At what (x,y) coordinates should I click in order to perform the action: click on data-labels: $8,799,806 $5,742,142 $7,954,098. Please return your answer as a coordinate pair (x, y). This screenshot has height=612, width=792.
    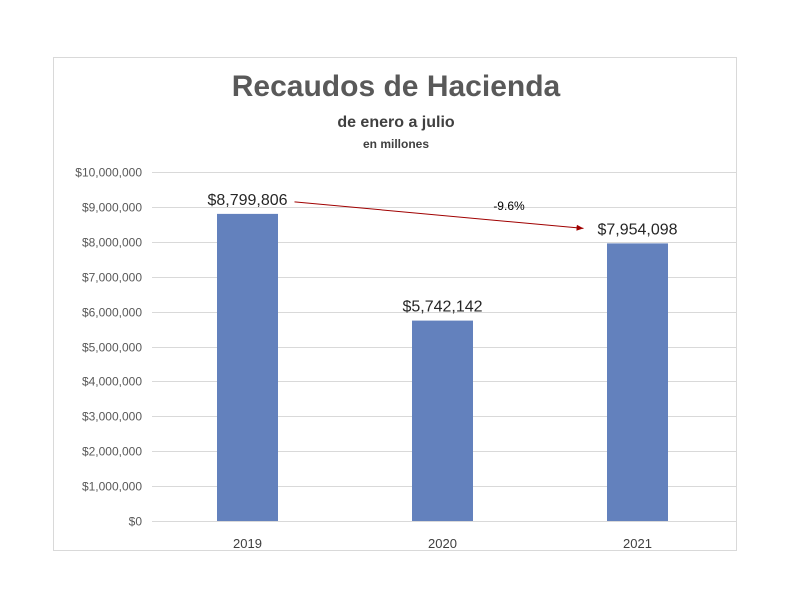
    Looking at the image, I should click on (442, 254).